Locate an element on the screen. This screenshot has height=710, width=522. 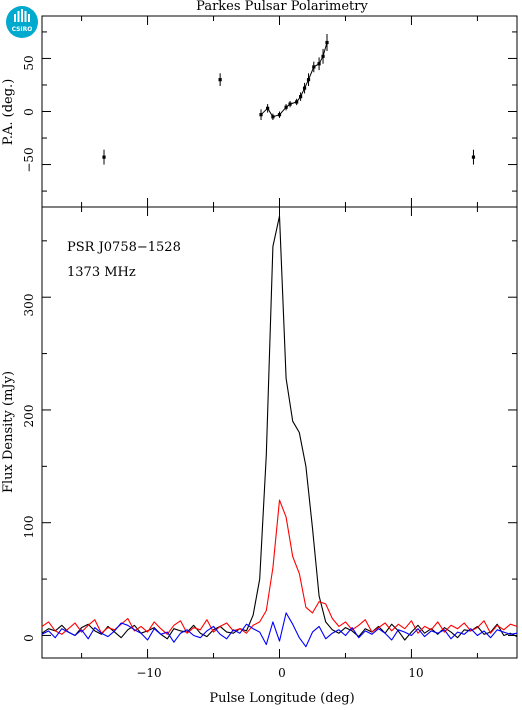
pa-curve is located at coordinates (294, 80).